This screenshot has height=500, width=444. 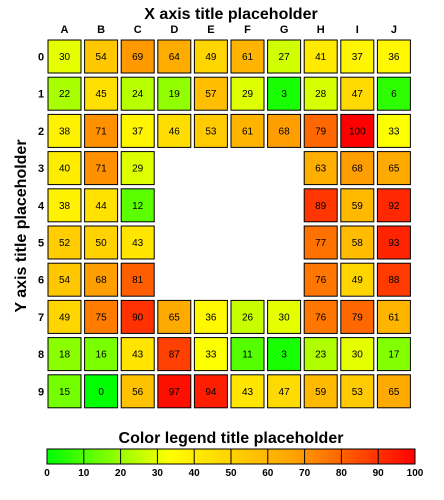 I want to click on y-axis-title: Y axis title placeholder, so click(x=21, y=225).